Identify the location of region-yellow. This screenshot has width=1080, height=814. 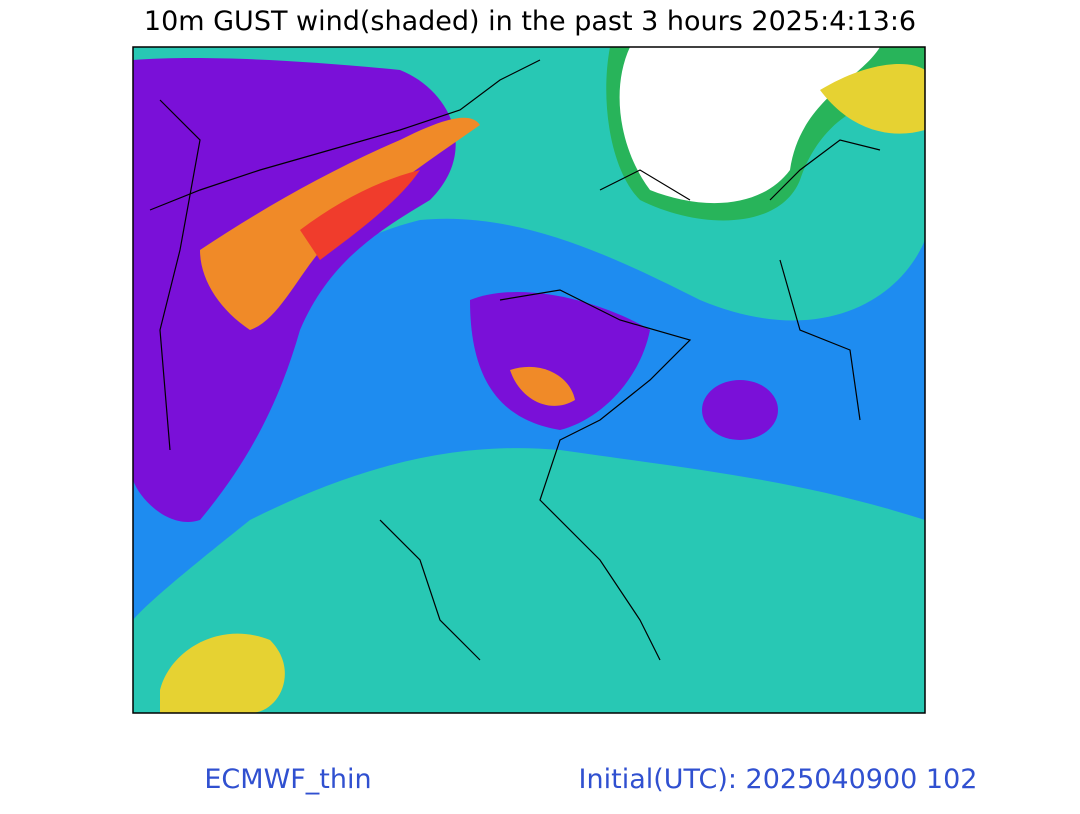
(872, 99).